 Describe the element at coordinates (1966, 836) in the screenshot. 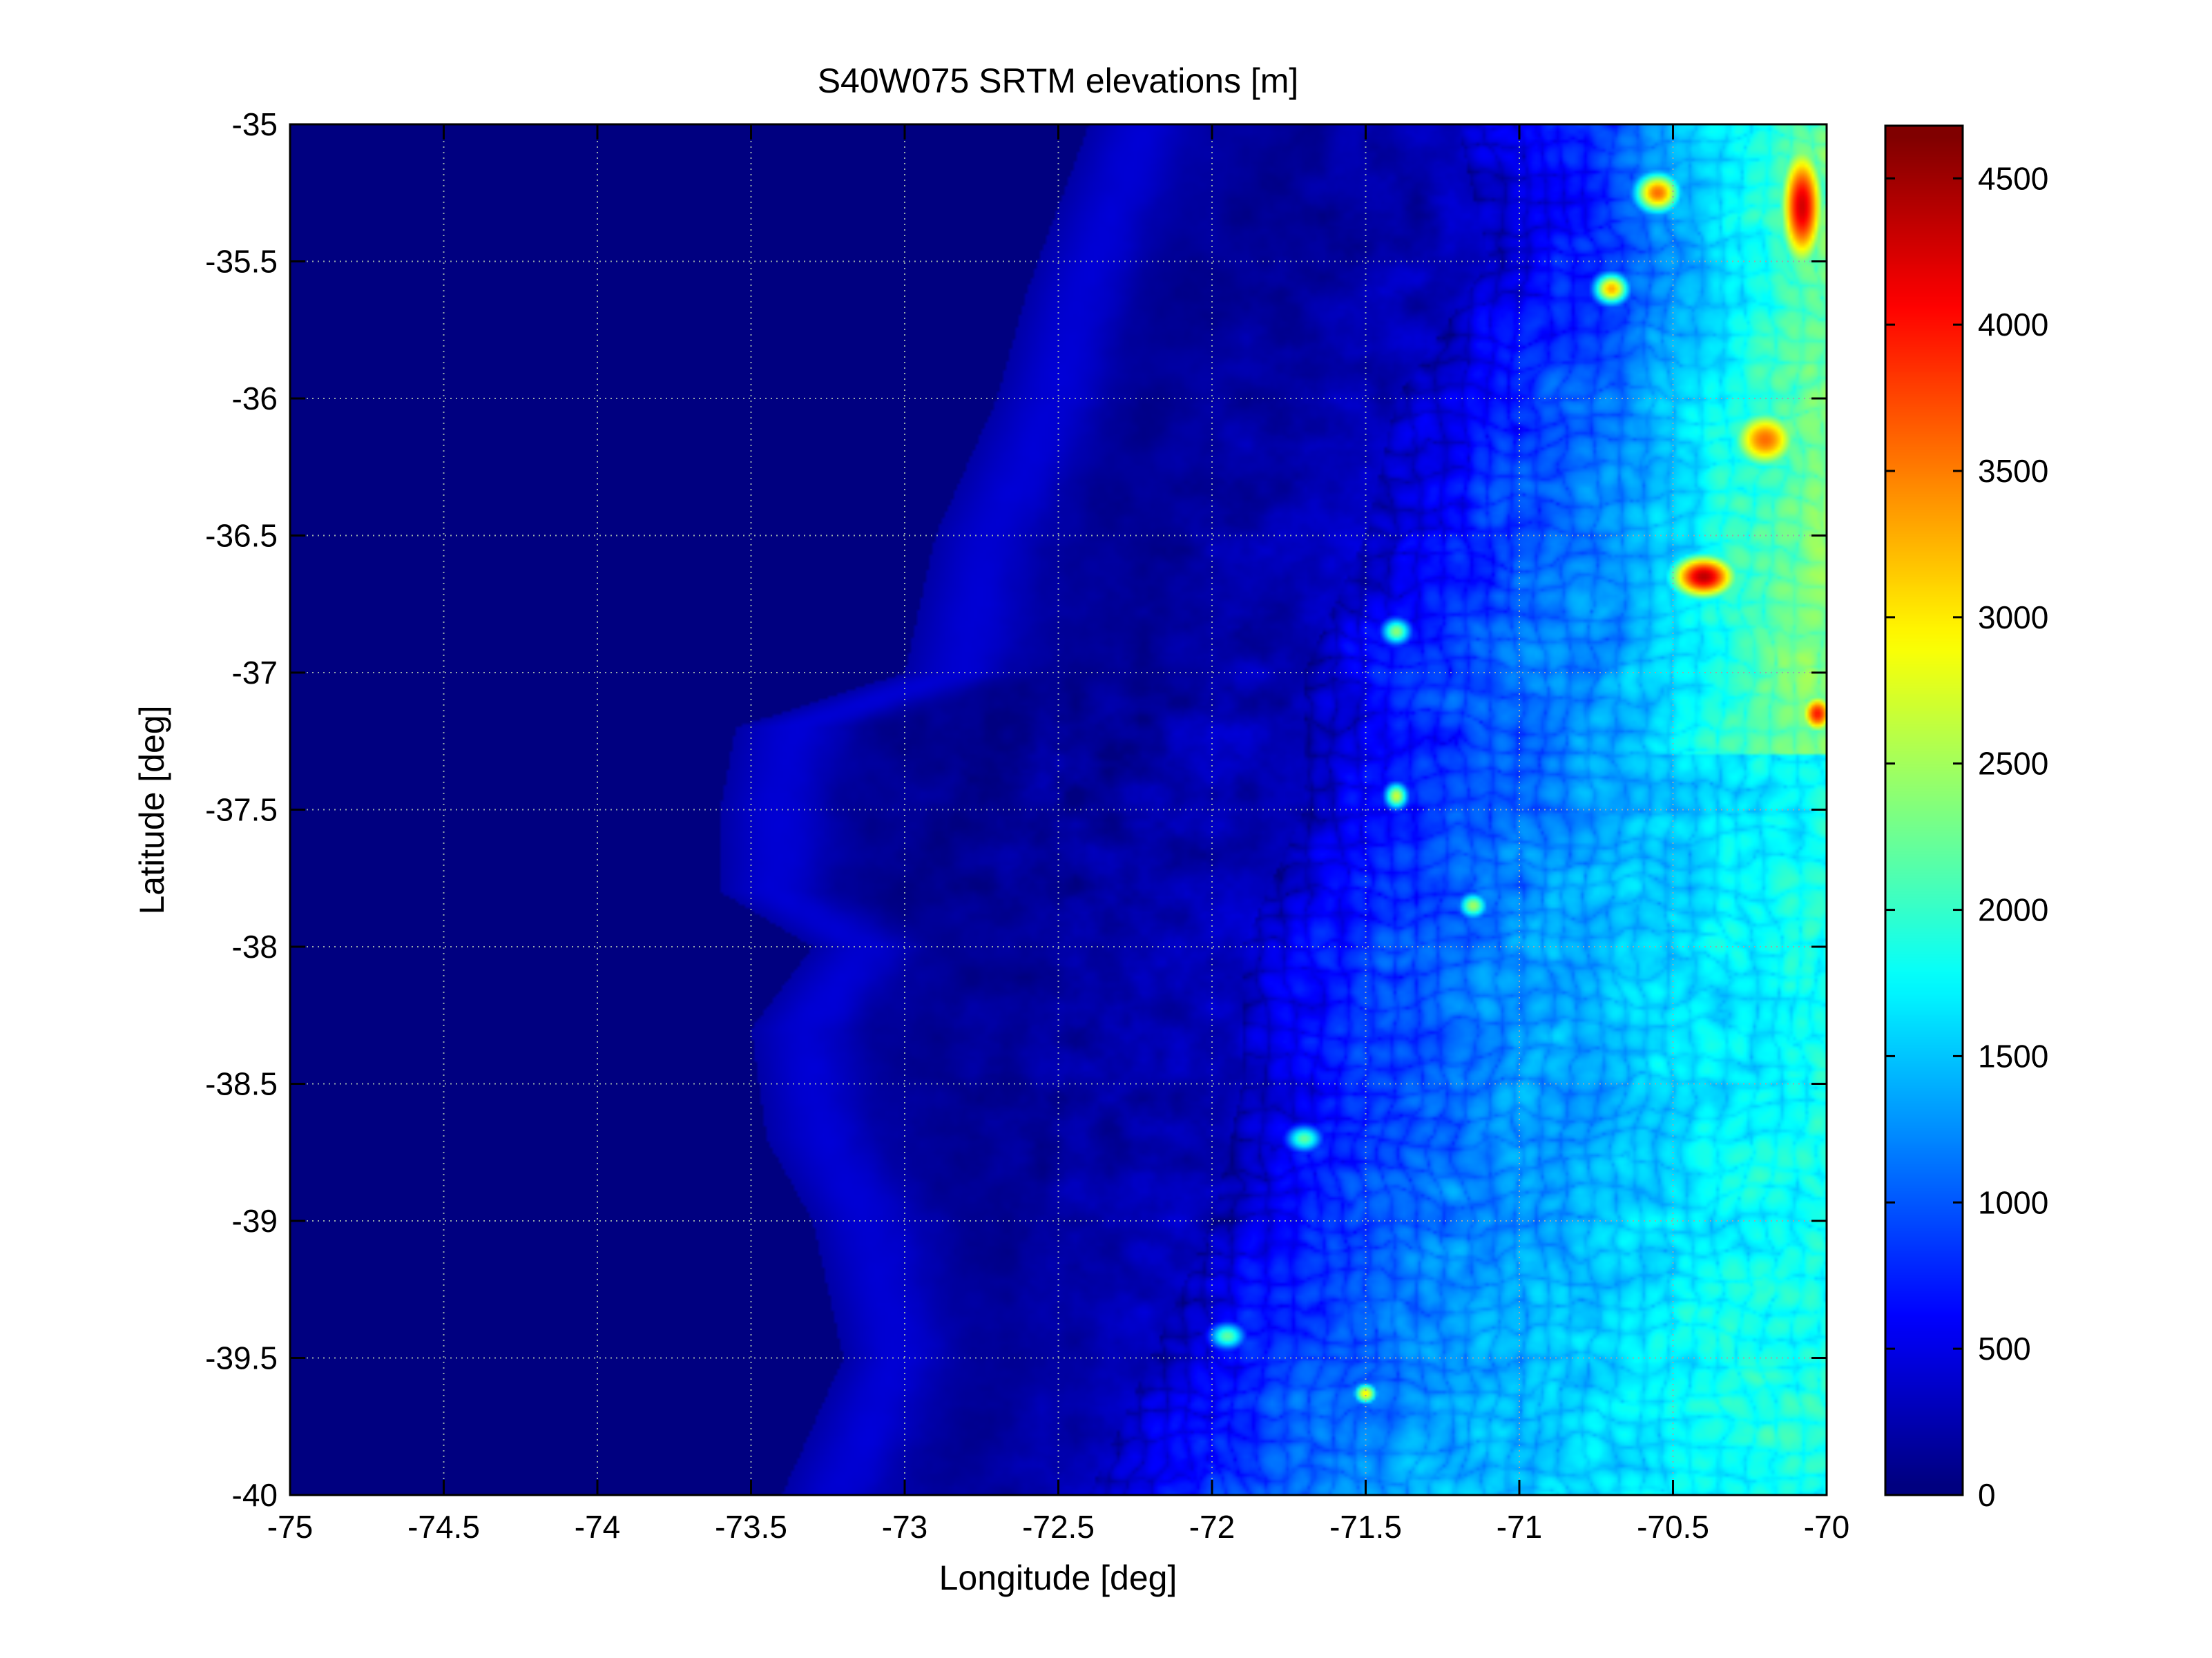

I see `colorbar-ticks: 0 500 1000 1500 2000 2500 3000 3500 4000 4500` at that location.